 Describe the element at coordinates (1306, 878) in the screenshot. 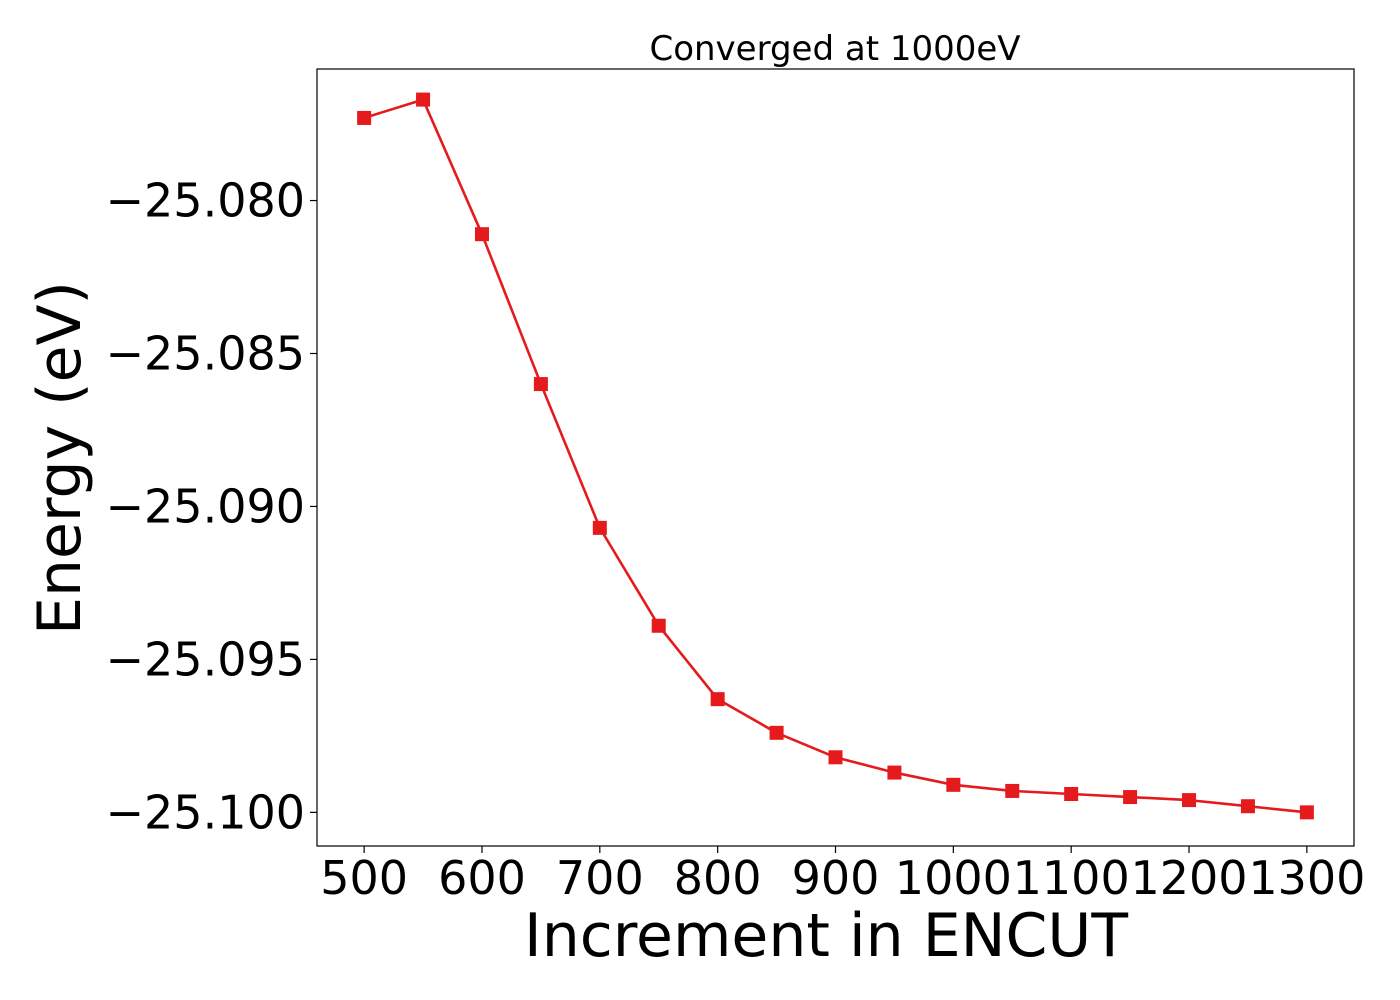

I see `x-tick-label: 1300` at that location.